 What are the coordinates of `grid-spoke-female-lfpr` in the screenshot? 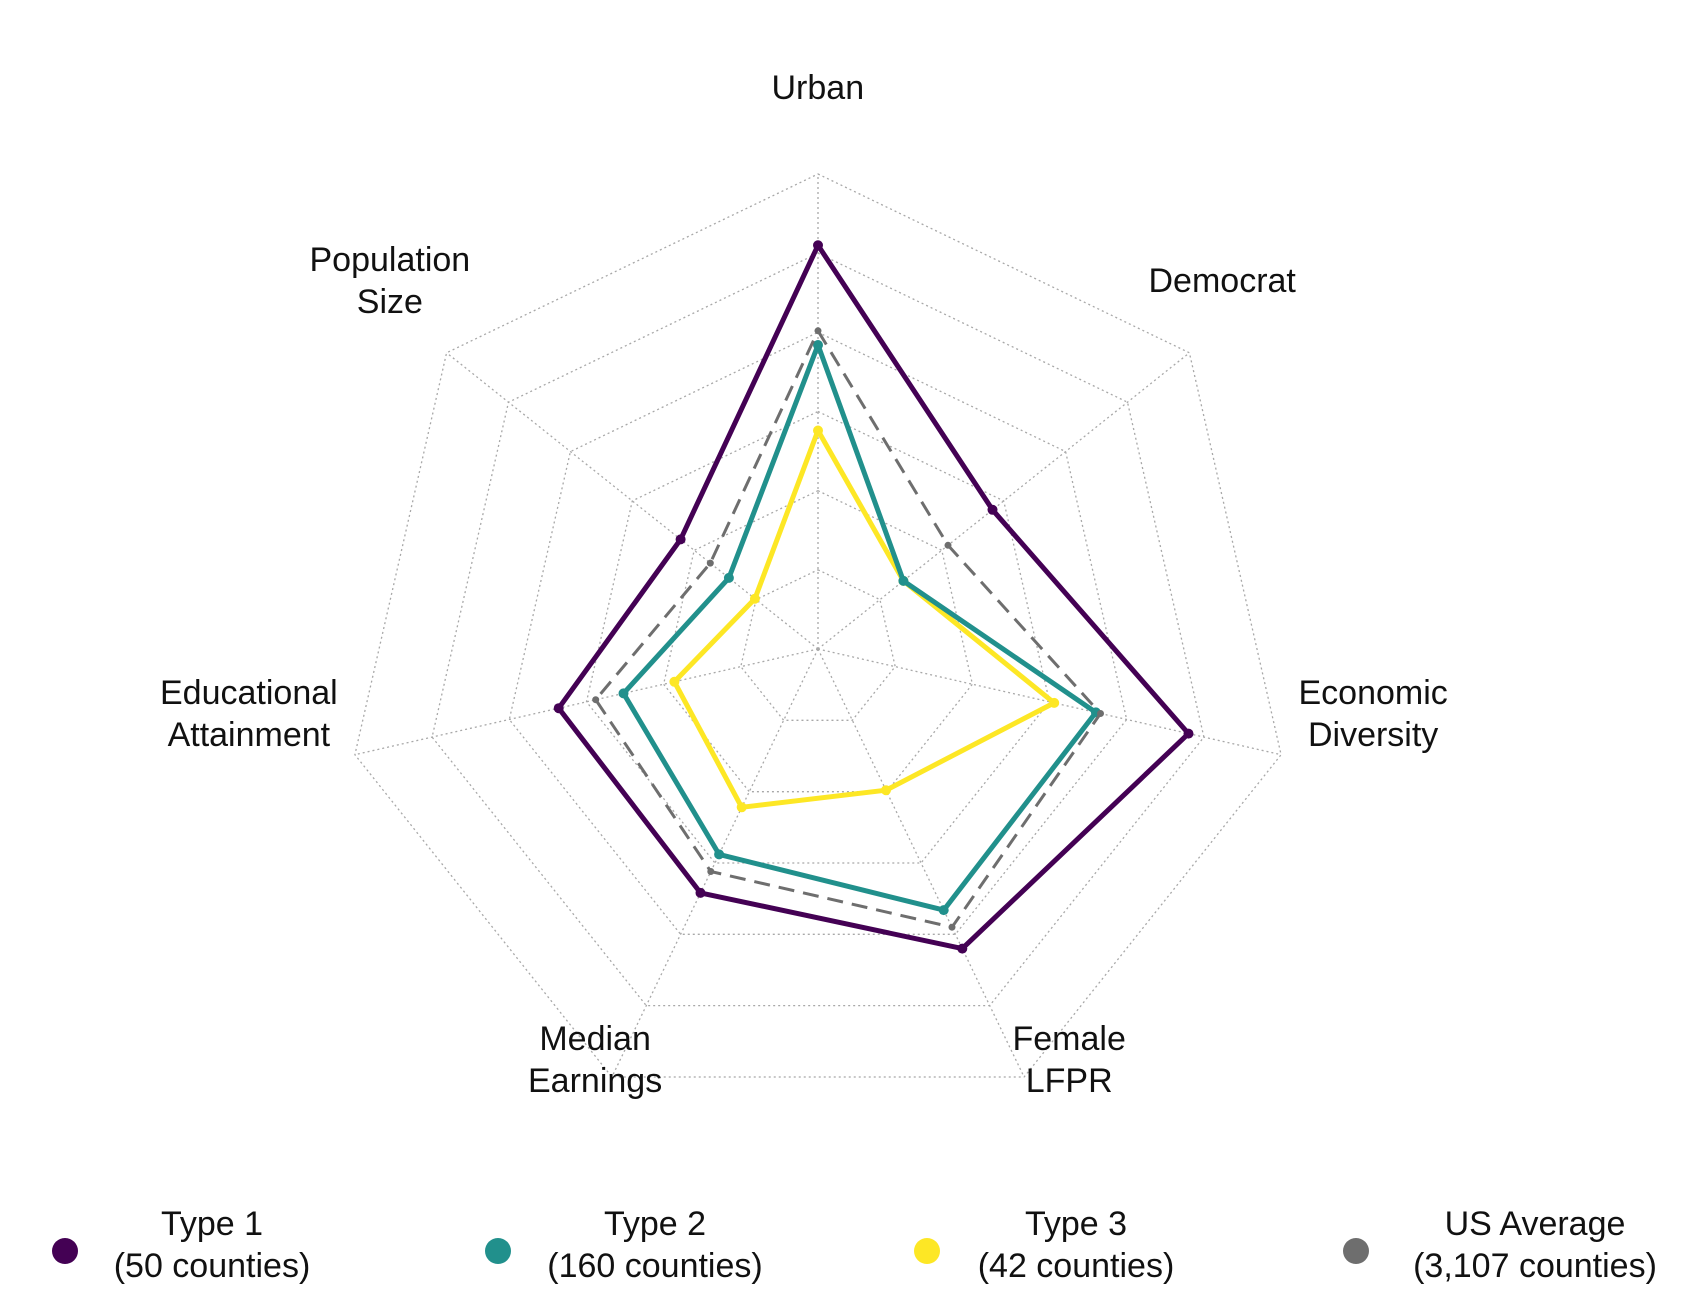 It's located at (921, 863).